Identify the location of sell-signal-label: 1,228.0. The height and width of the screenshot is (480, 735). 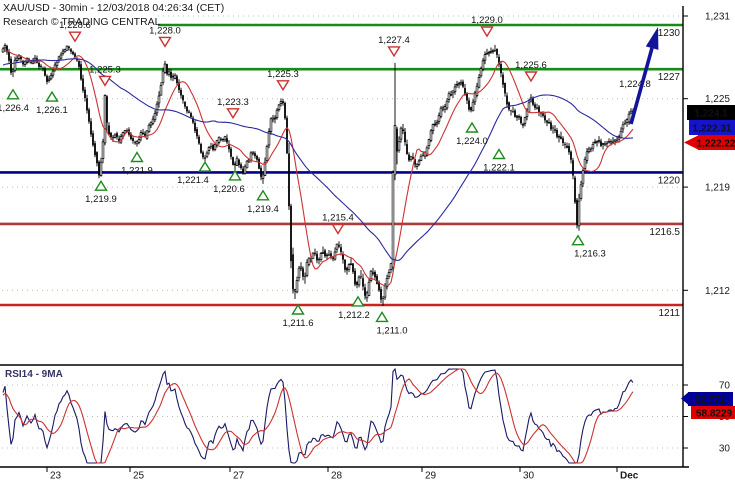
(165, 30).